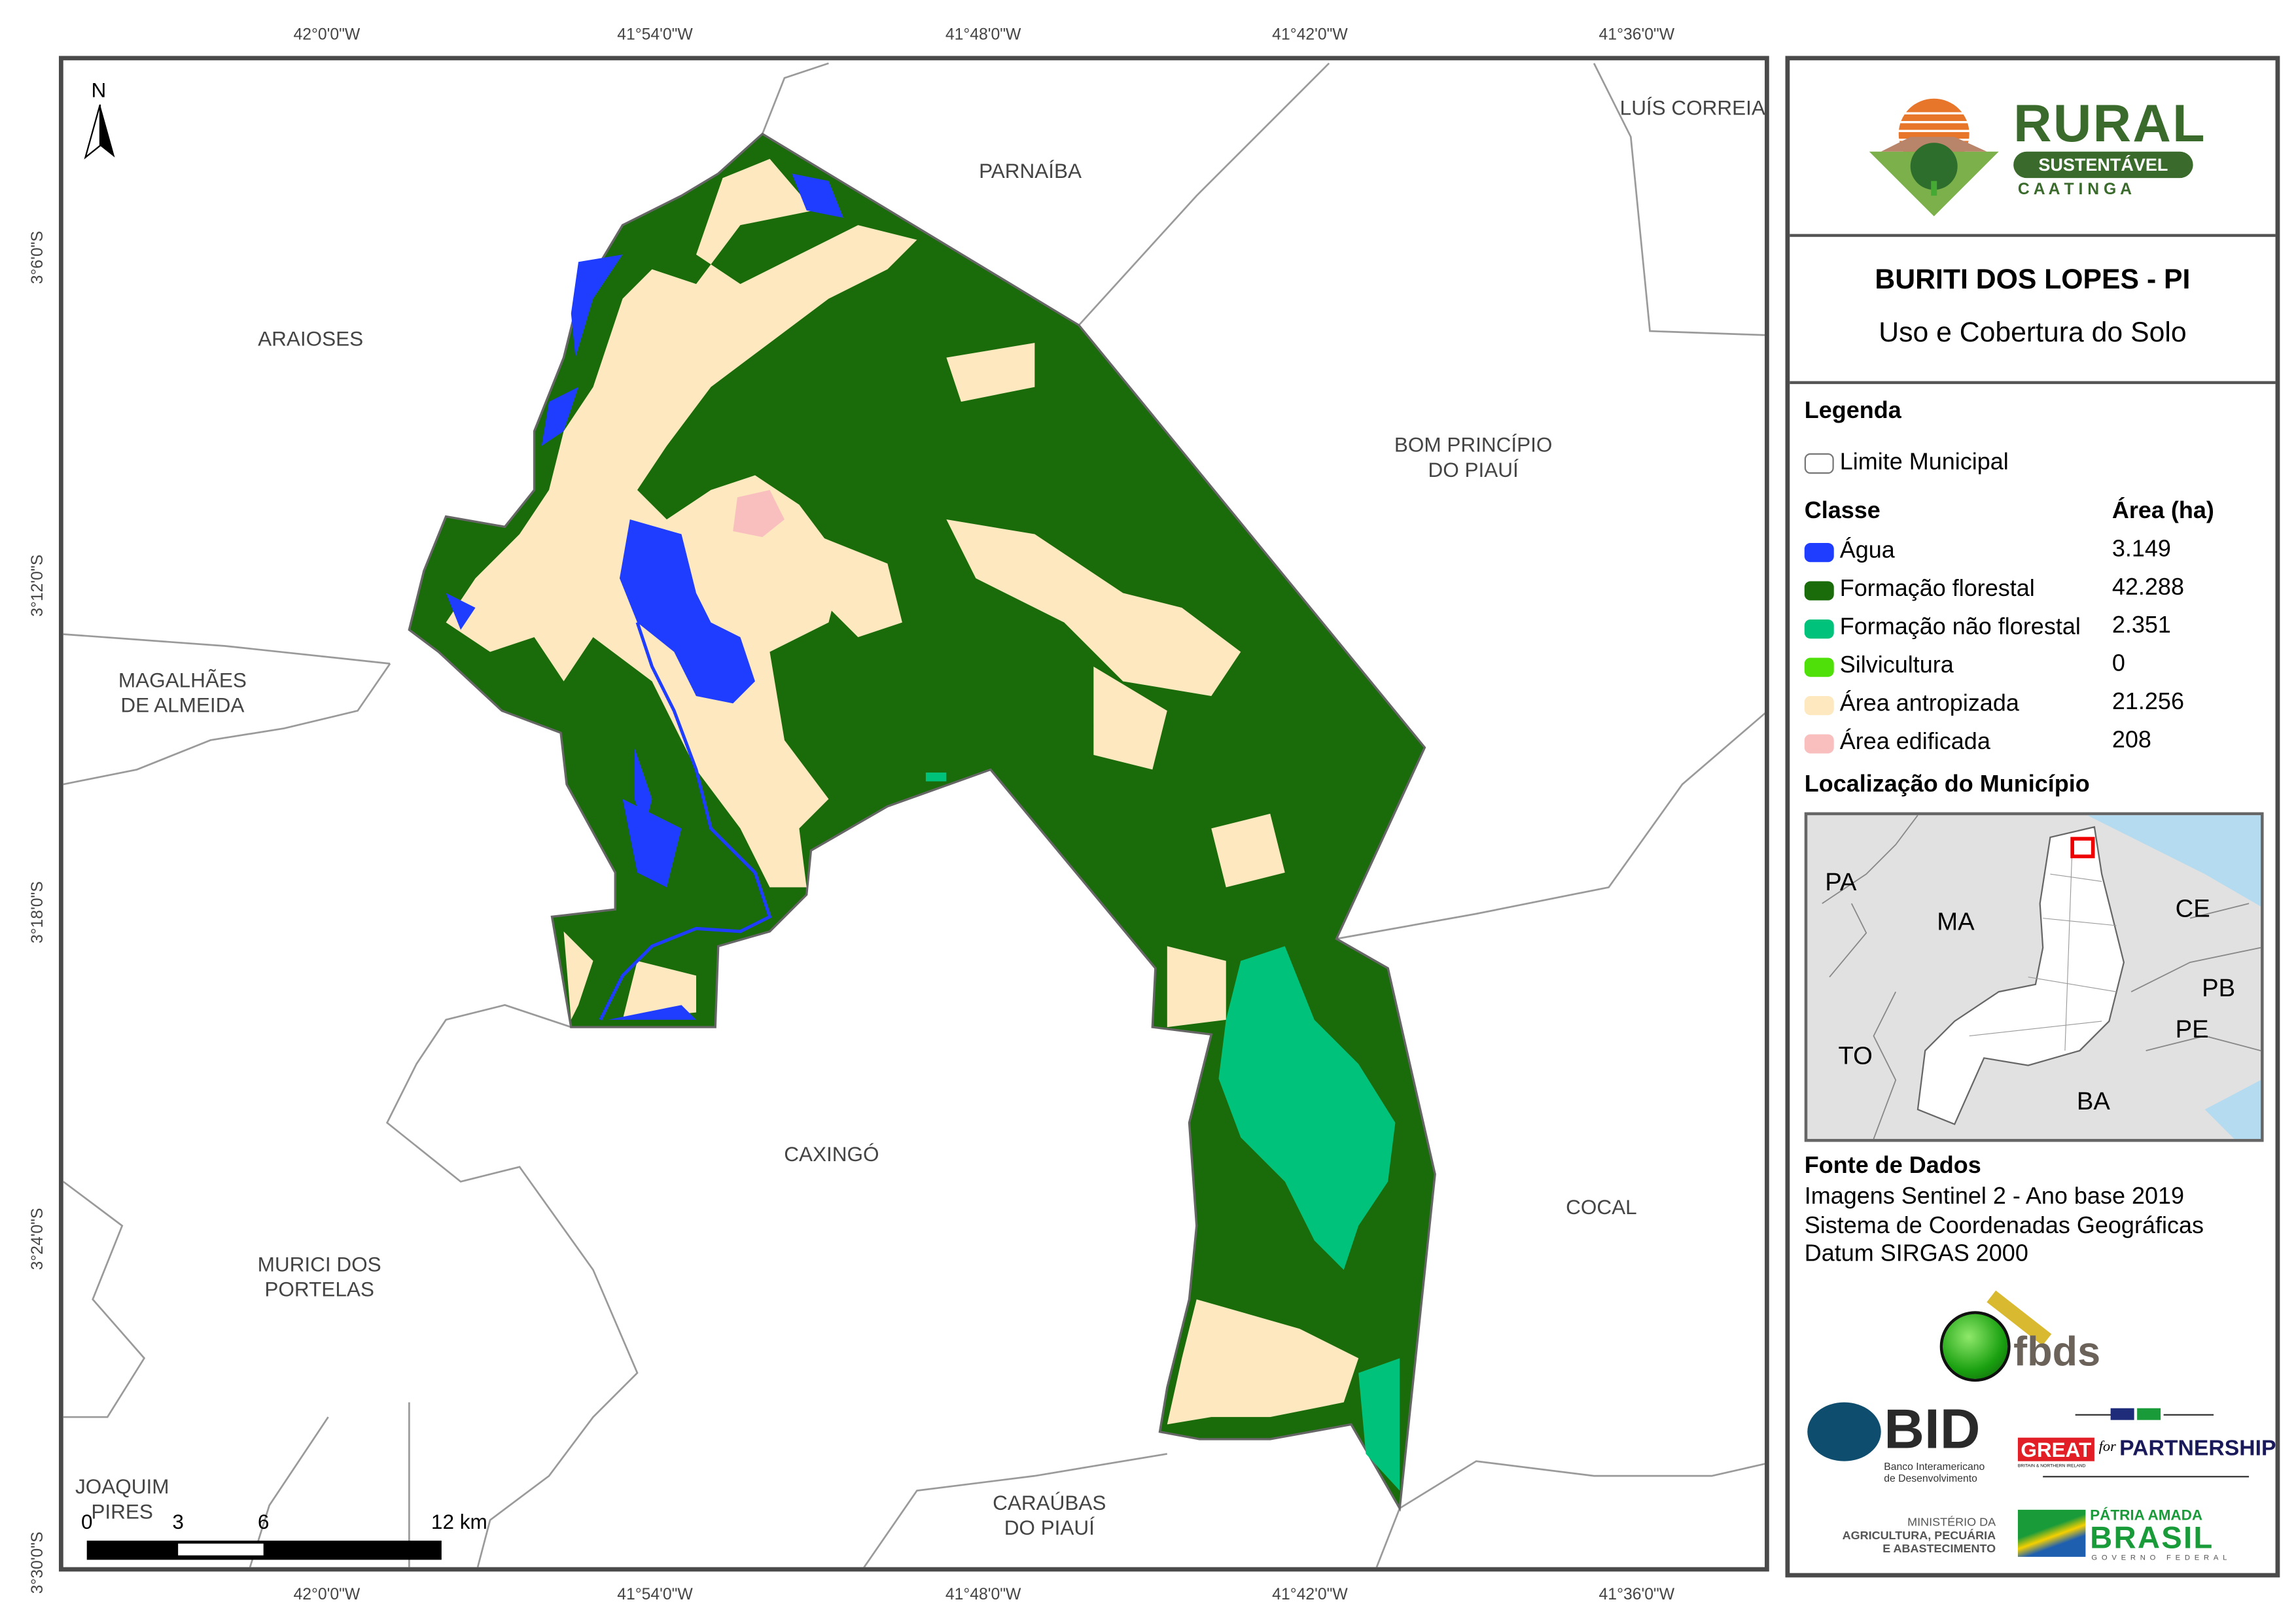  I want to click on class-label: Silvicultura, so click(1896, 665).